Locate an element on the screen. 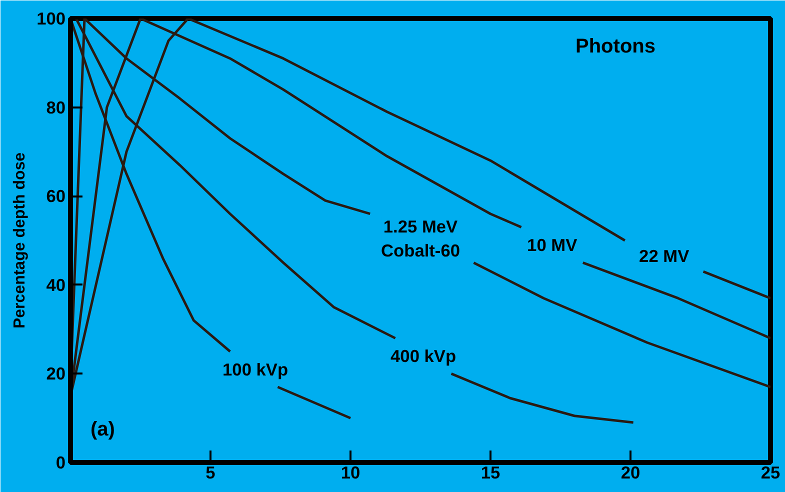 Image resolution: width=785 pixels, height=492 pixels. y-tick-label: 60 is located at coordinates (56, 196).